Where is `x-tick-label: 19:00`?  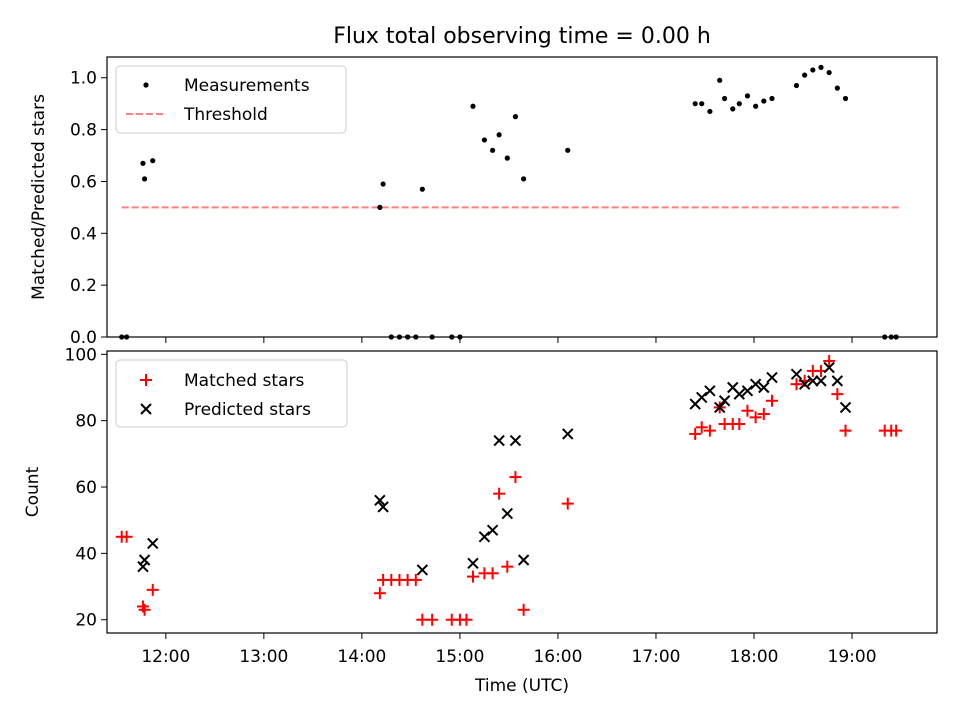 x-tick-label: 19:00 is located at coordinates (852, 657).